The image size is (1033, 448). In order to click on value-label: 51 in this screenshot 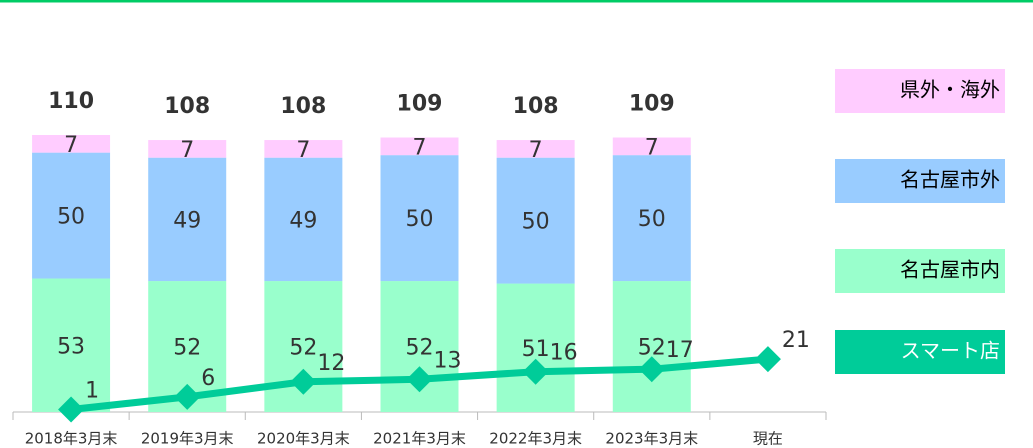, I will do `click(536, 349)`.